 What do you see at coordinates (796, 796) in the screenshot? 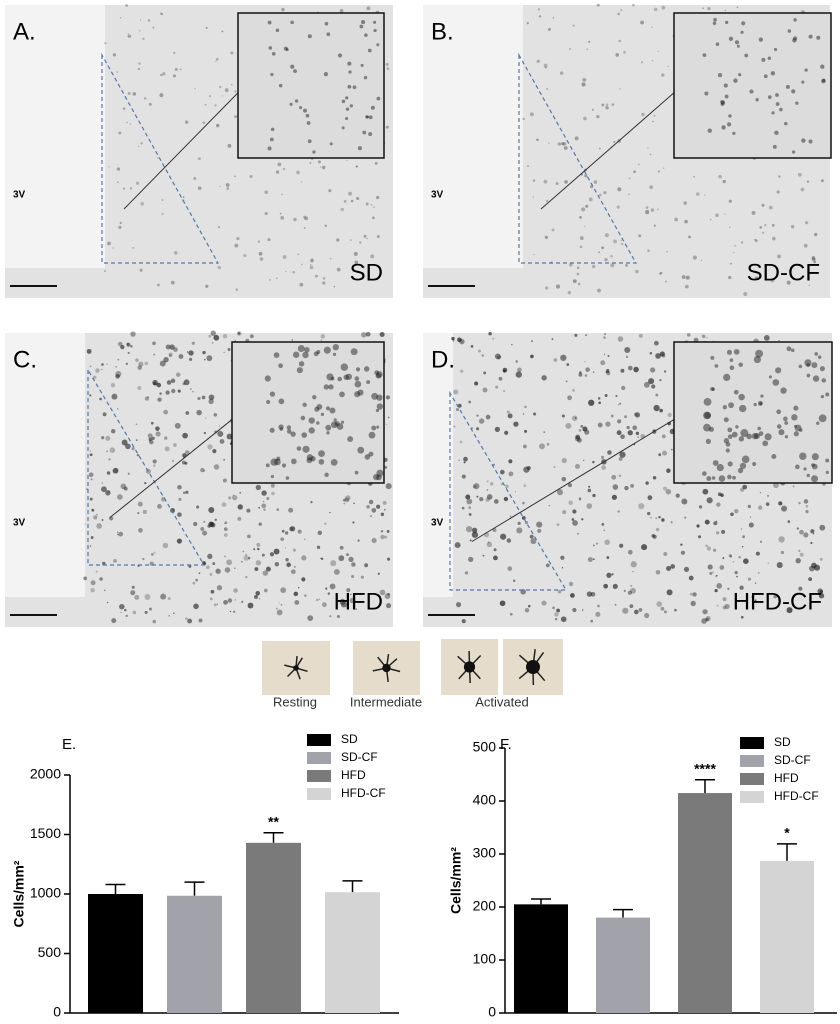
I see `legend-label: HFD-CF` at bounding box center [796, 796].